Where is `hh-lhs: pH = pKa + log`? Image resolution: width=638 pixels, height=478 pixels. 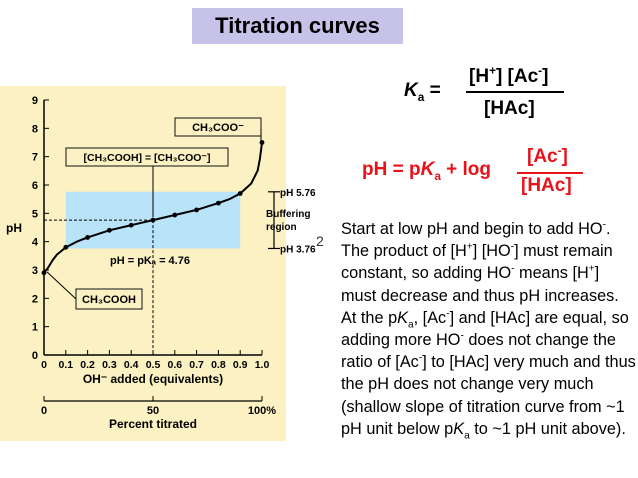 hh-lhs: pH = pKa + log is located at coordinates (427, 171).